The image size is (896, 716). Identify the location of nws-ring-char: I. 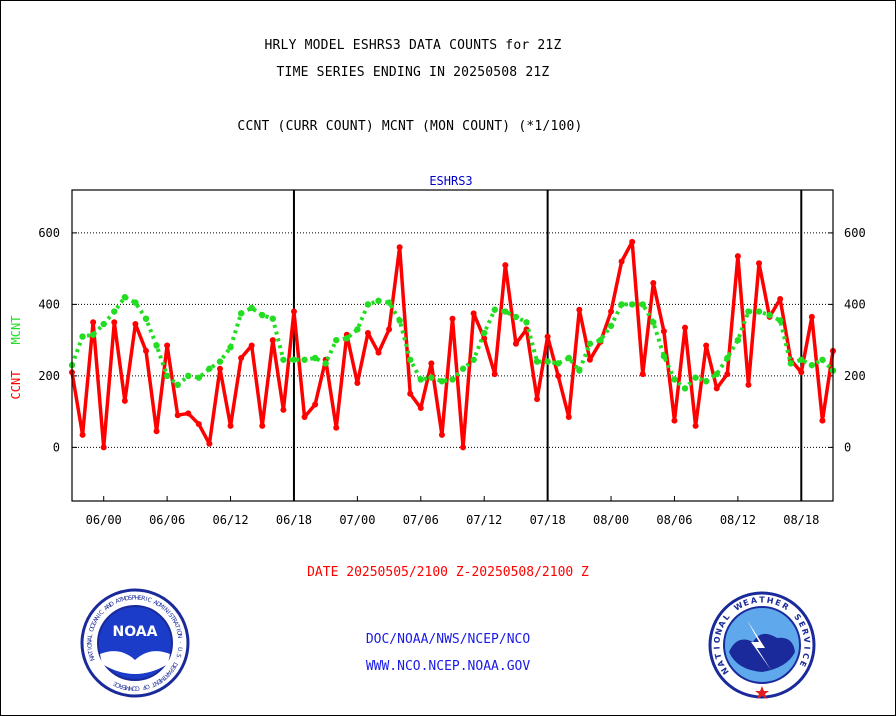
(806, 648).